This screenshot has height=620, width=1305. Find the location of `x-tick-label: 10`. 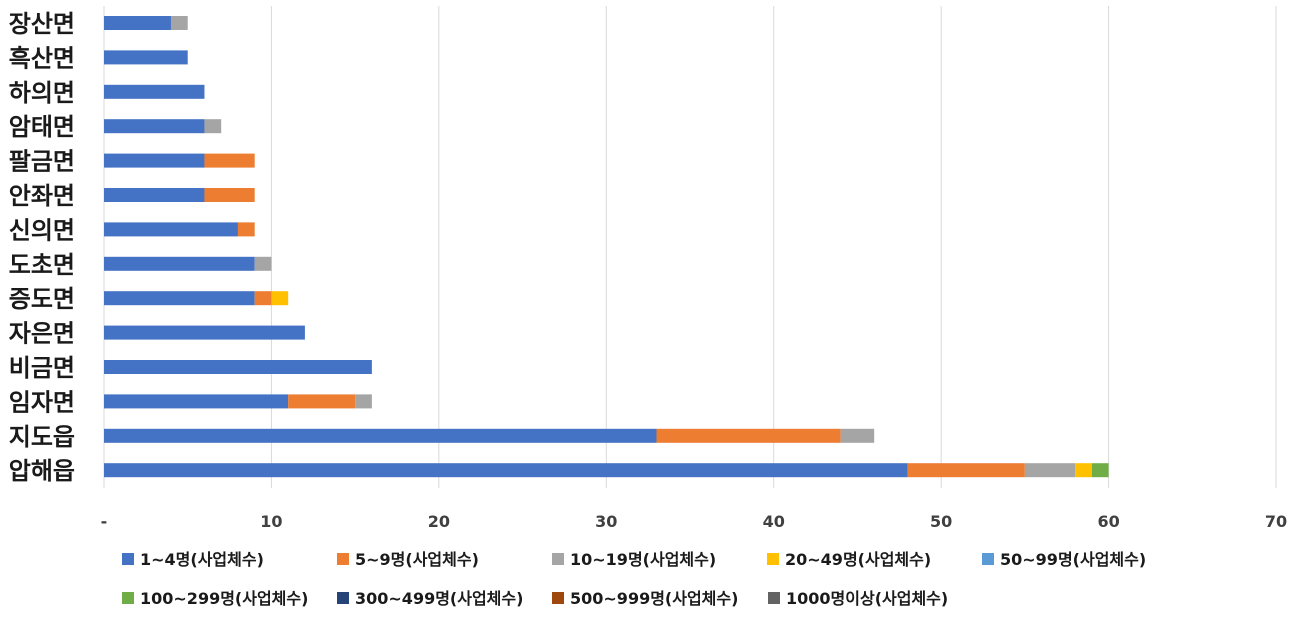

x-tick-label: 10 is located at coordinates (271, 521).